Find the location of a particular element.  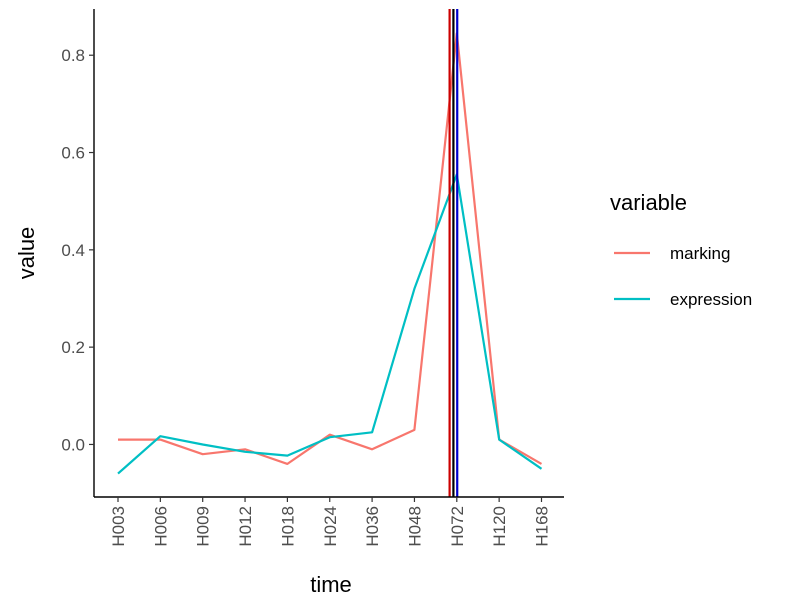

y-axis-title: value is located at coordinates (26, 253).